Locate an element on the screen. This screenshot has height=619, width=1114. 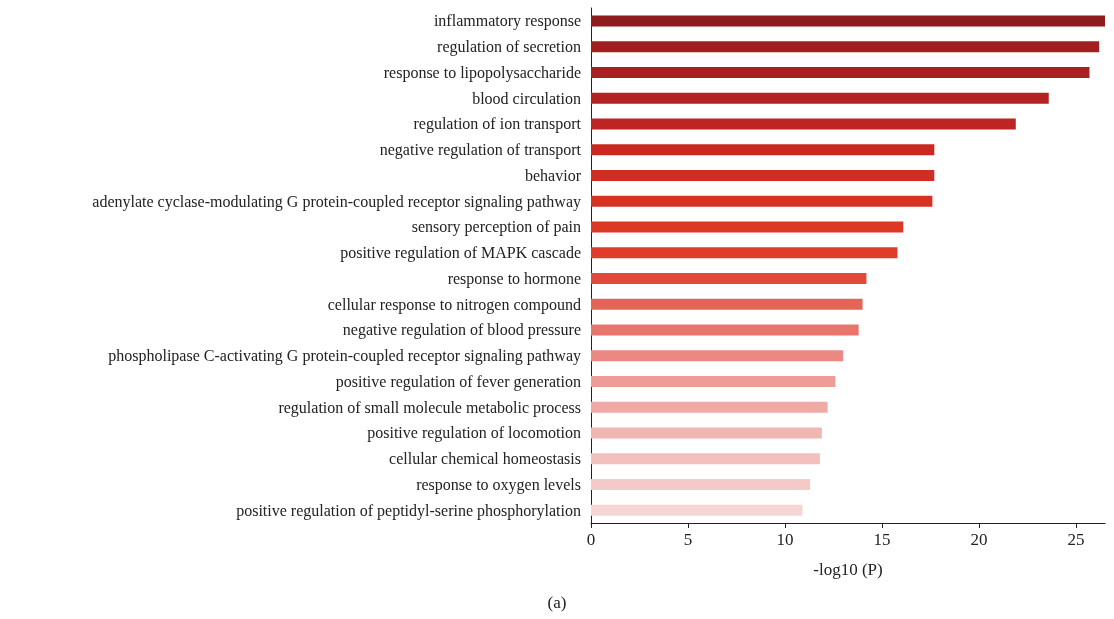
y-tick-label: negative regulation of transport is located at coordinates (480, 150).